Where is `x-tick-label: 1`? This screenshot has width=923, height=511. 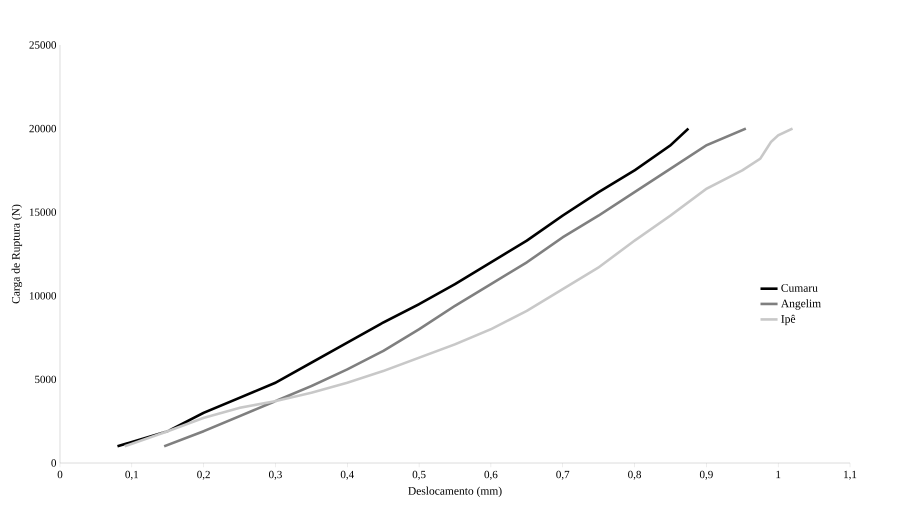
x-tick-label: 1 is located at coordinates (778, 474).